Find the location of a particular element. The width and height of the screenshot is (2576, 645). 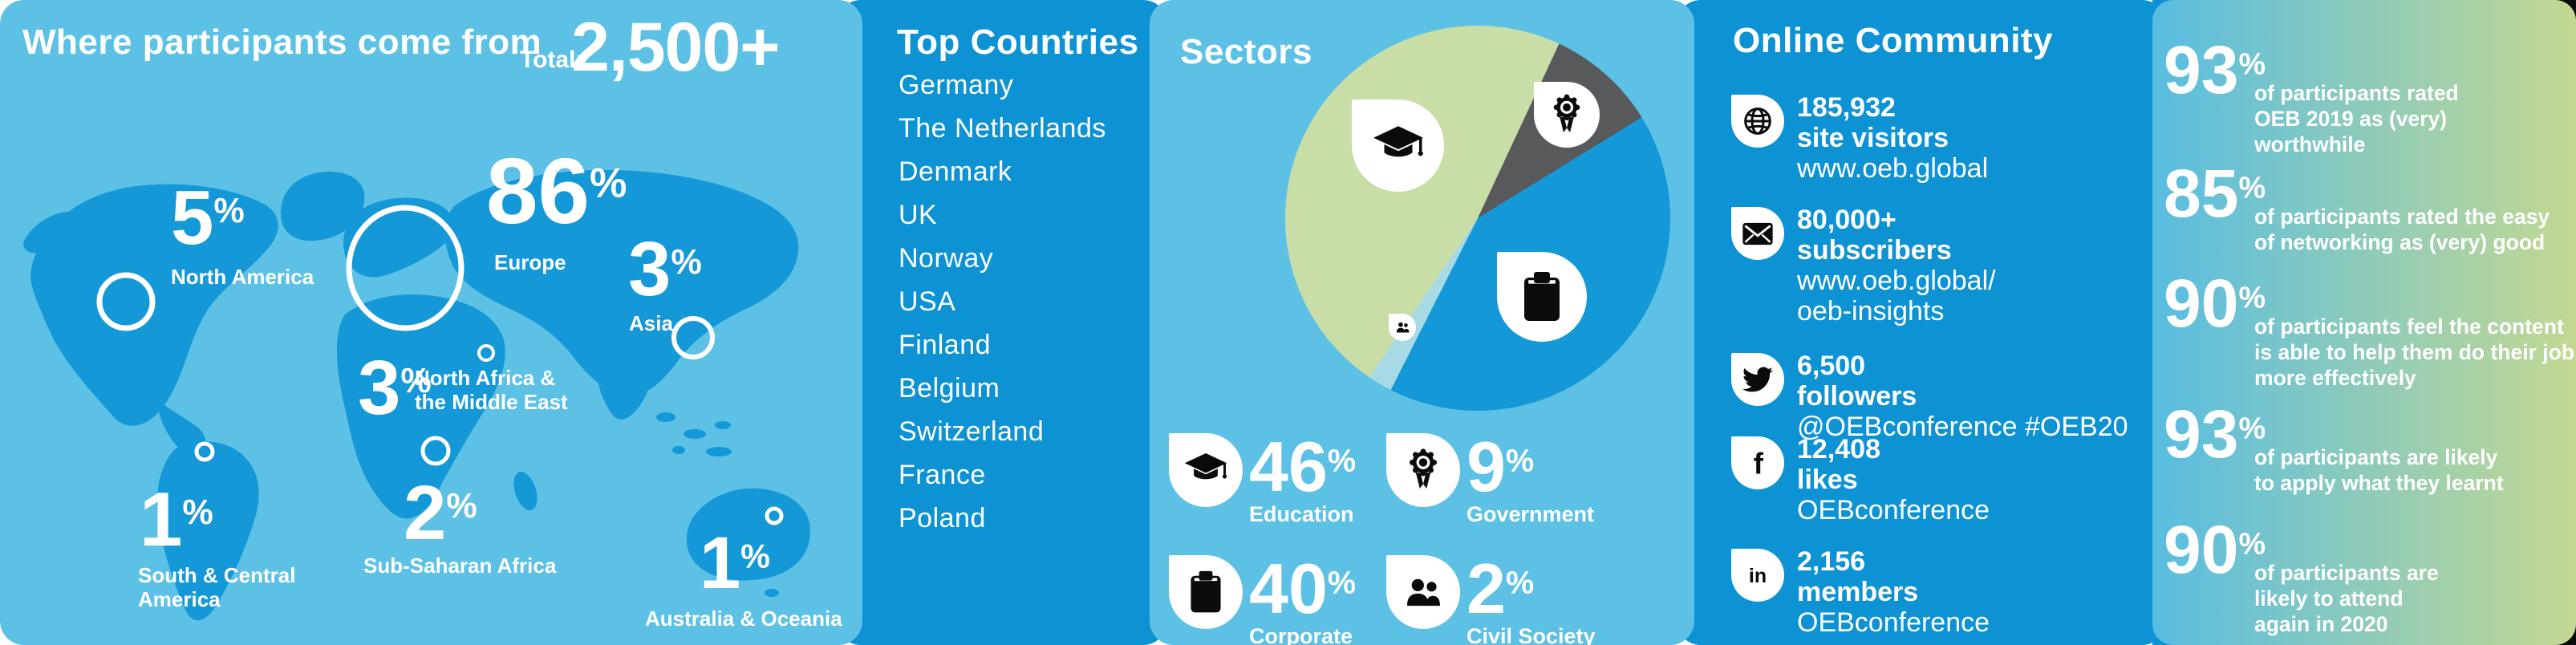

svg-text: f is located at coordinates (1759, 463).